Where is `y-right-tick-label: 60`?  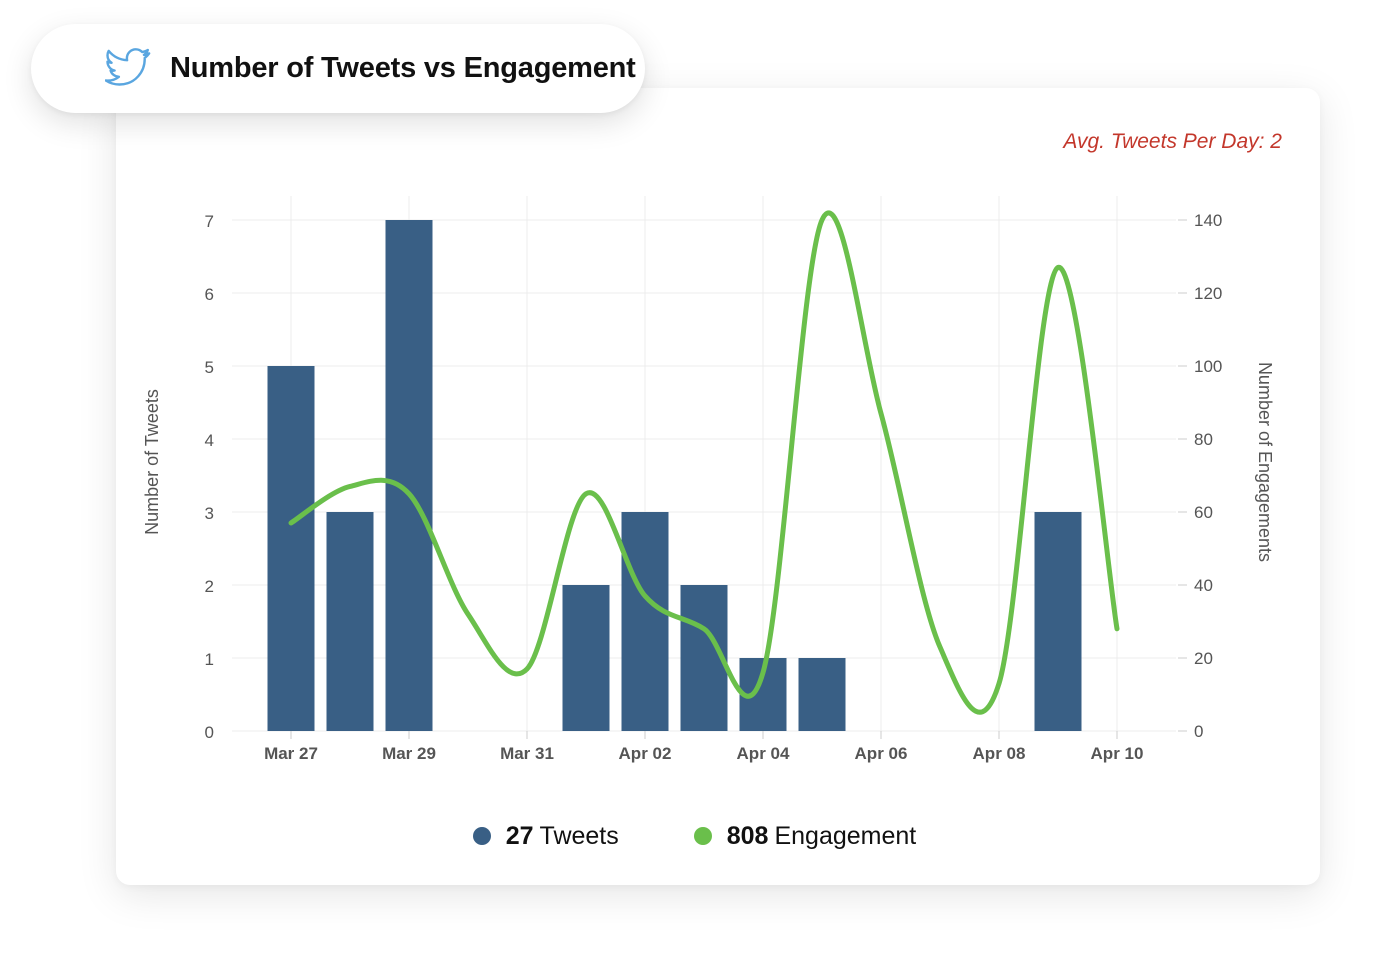 y-right-tick-label: 60 is located at coordinates (1203, 512).